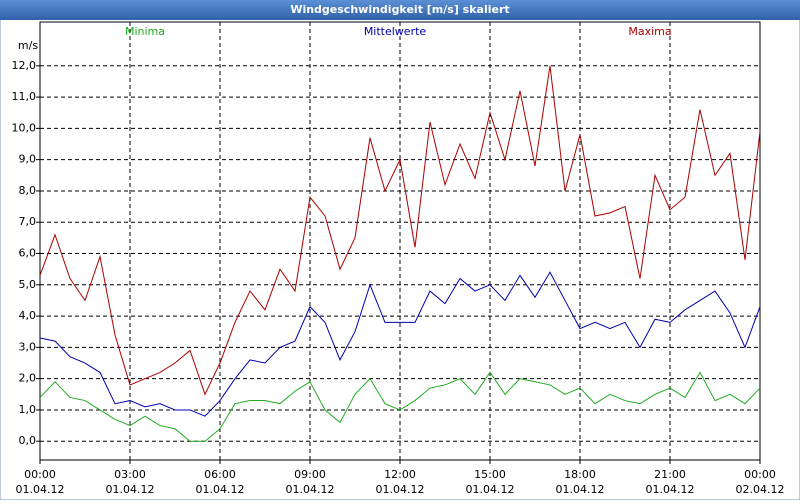 Image resolution: width=800 pixels, height=504 pixels. Describe the element at coordinates (220, 482) in the screenshot. I see `x-tick-label: 06:00 01.04.12` at that location.